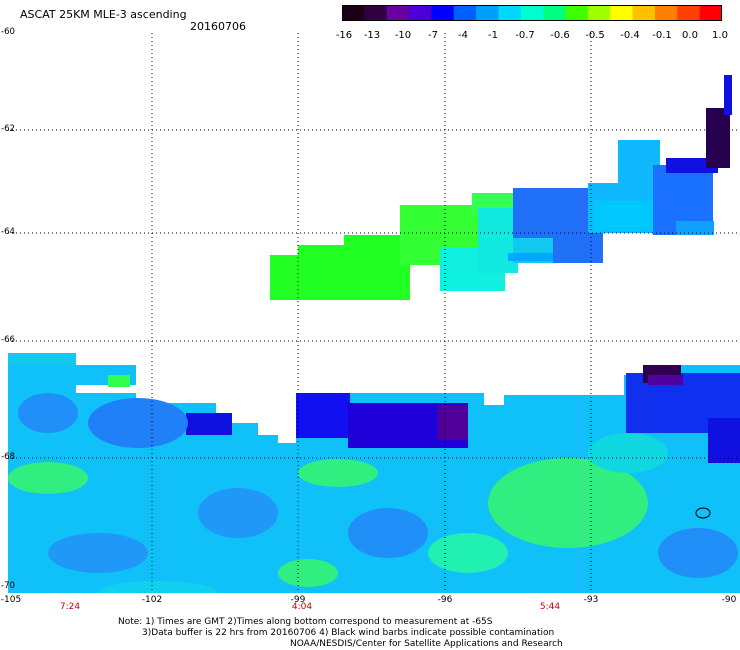 The width and height of the screenshot is (740, 650). Describe the element at coordinates (729, 600) in the screenshot. I see `lon-label: -90` at that location.